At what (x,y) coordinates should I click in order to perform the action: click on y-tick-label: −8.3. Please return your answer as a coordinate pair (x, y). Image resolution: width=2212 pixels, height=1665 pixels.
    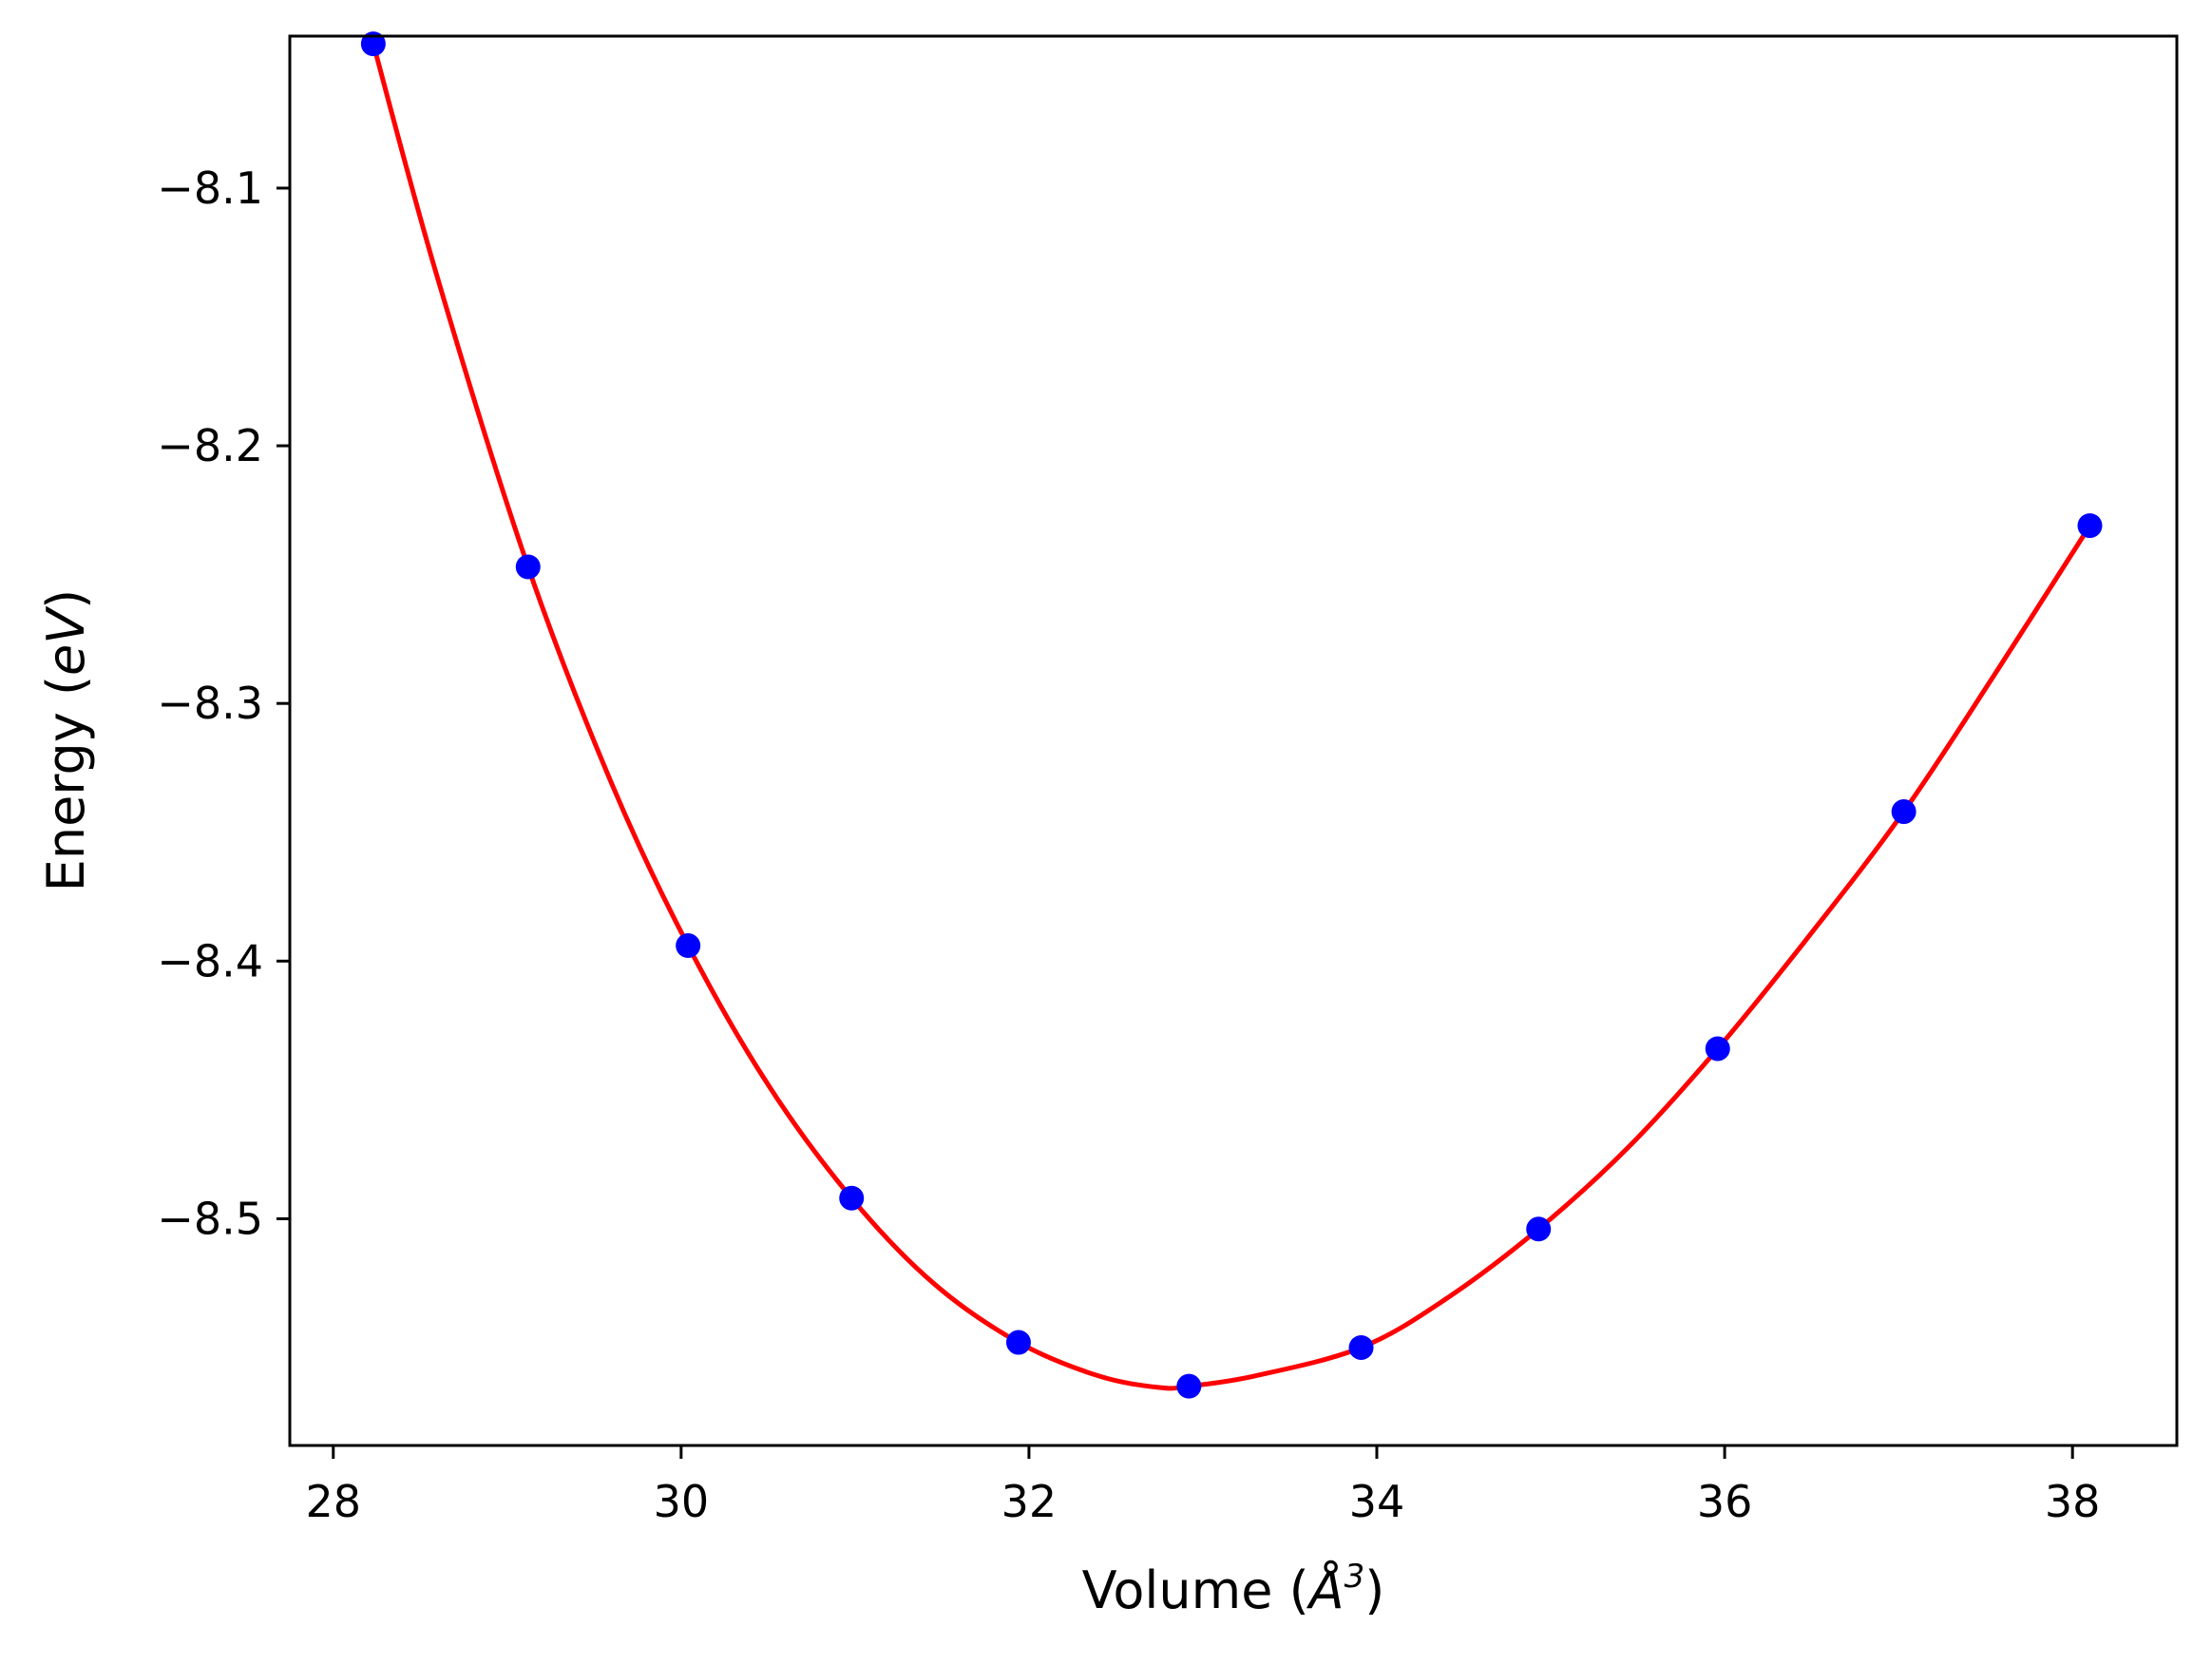
    Looking at the image, I should click on (210, 703).